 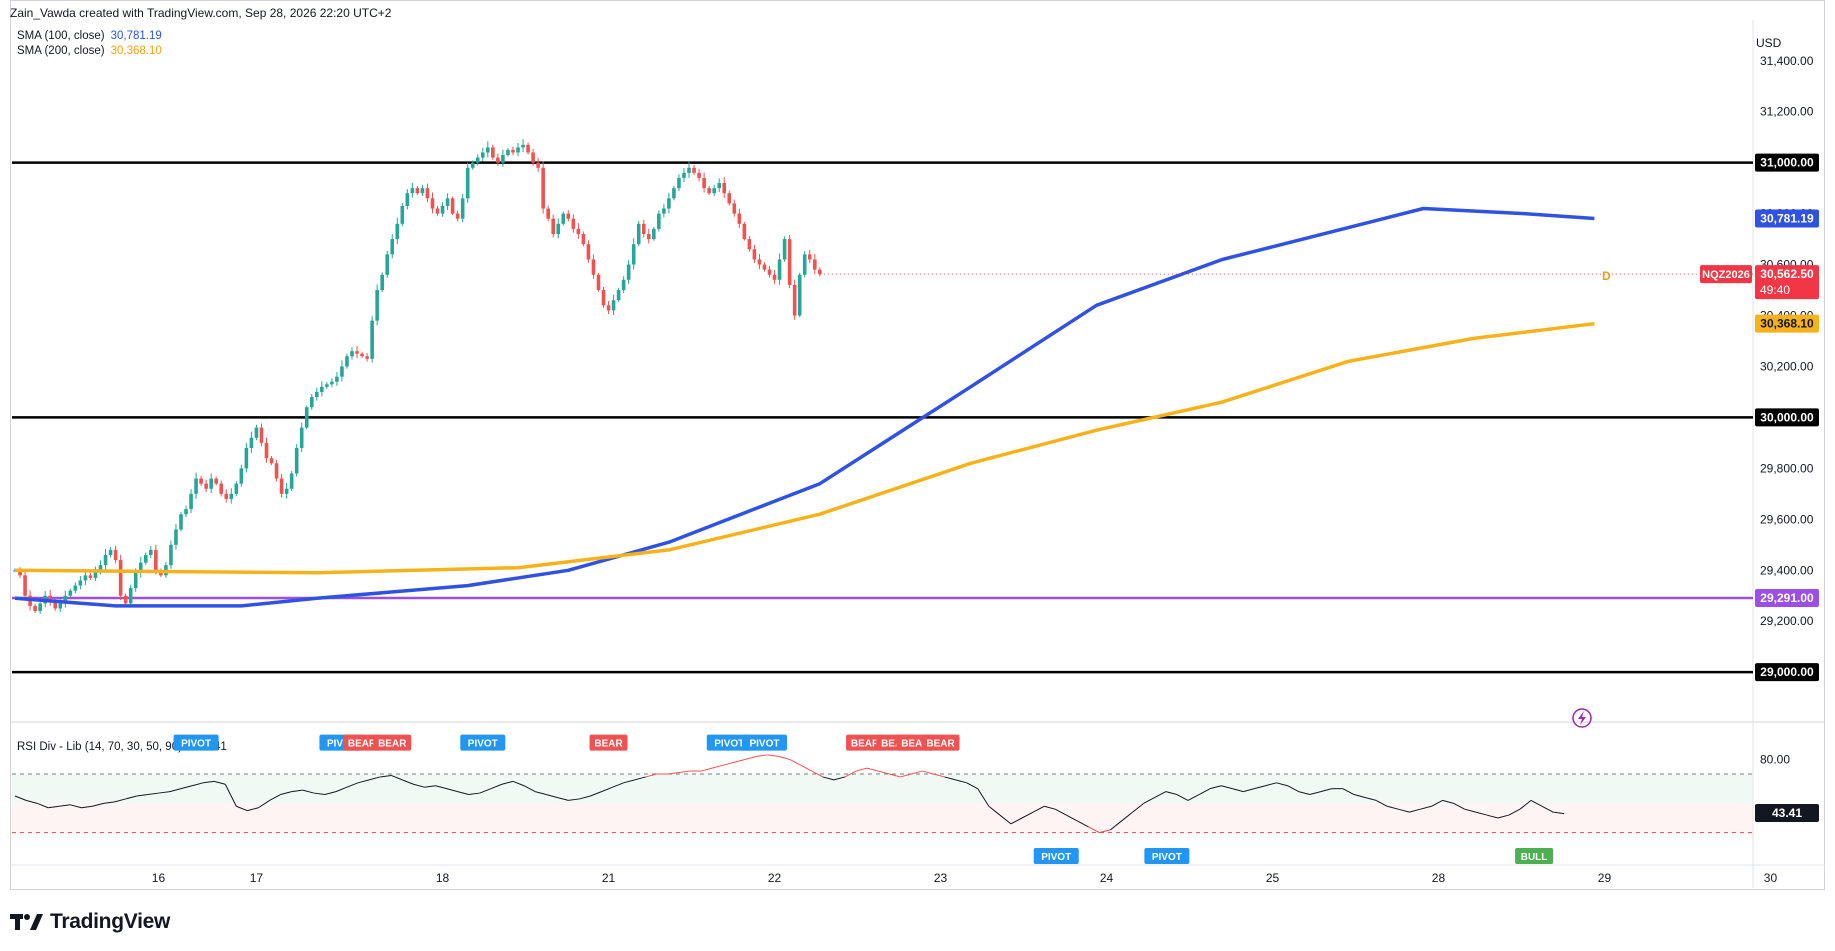 I want to click on sma100-legend: SMA (100, close) 30,781.19, so click(x=89, y=36).